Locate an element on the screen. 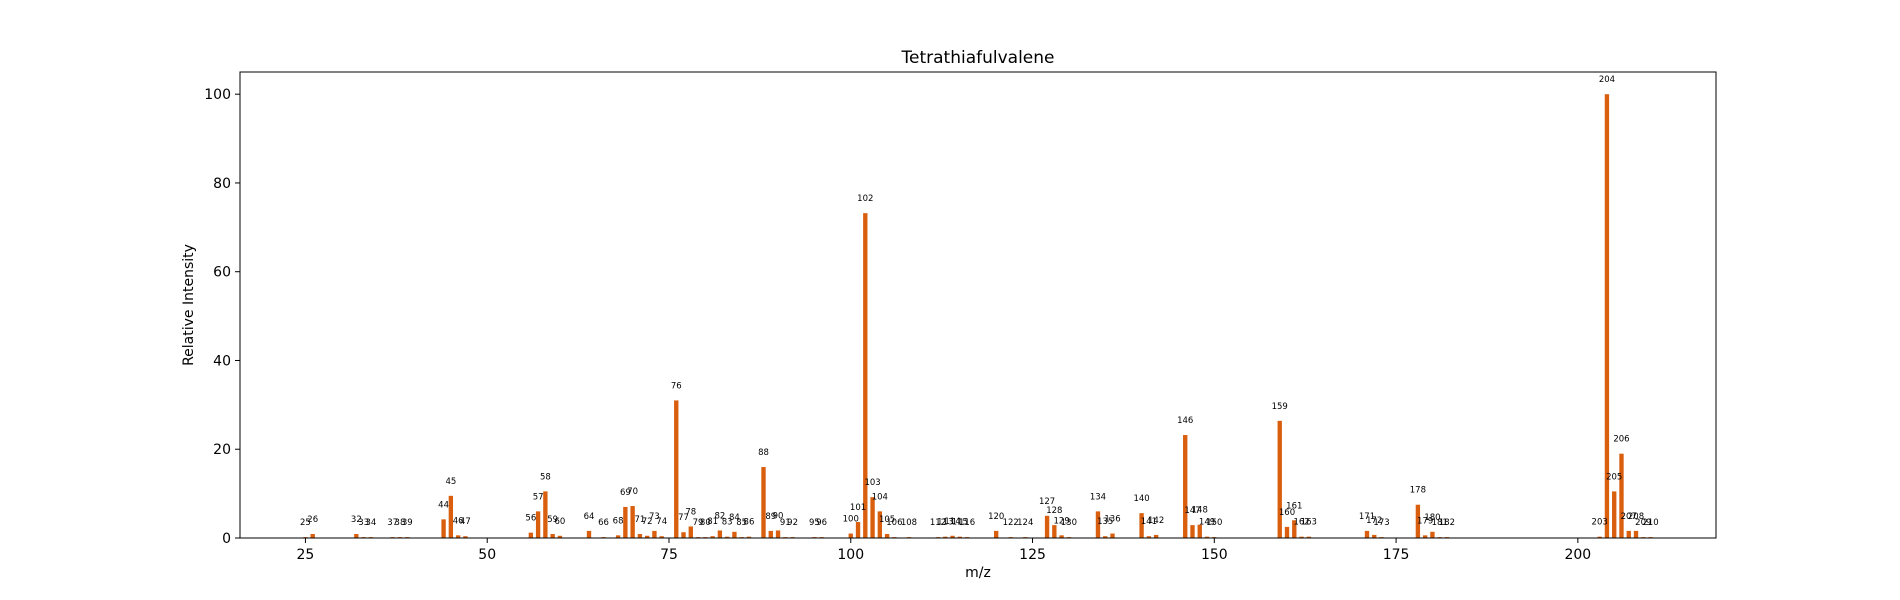 The height and width of the screenshot is (600, 1900). peak-label: 96 is located at coordinates (821, 523).